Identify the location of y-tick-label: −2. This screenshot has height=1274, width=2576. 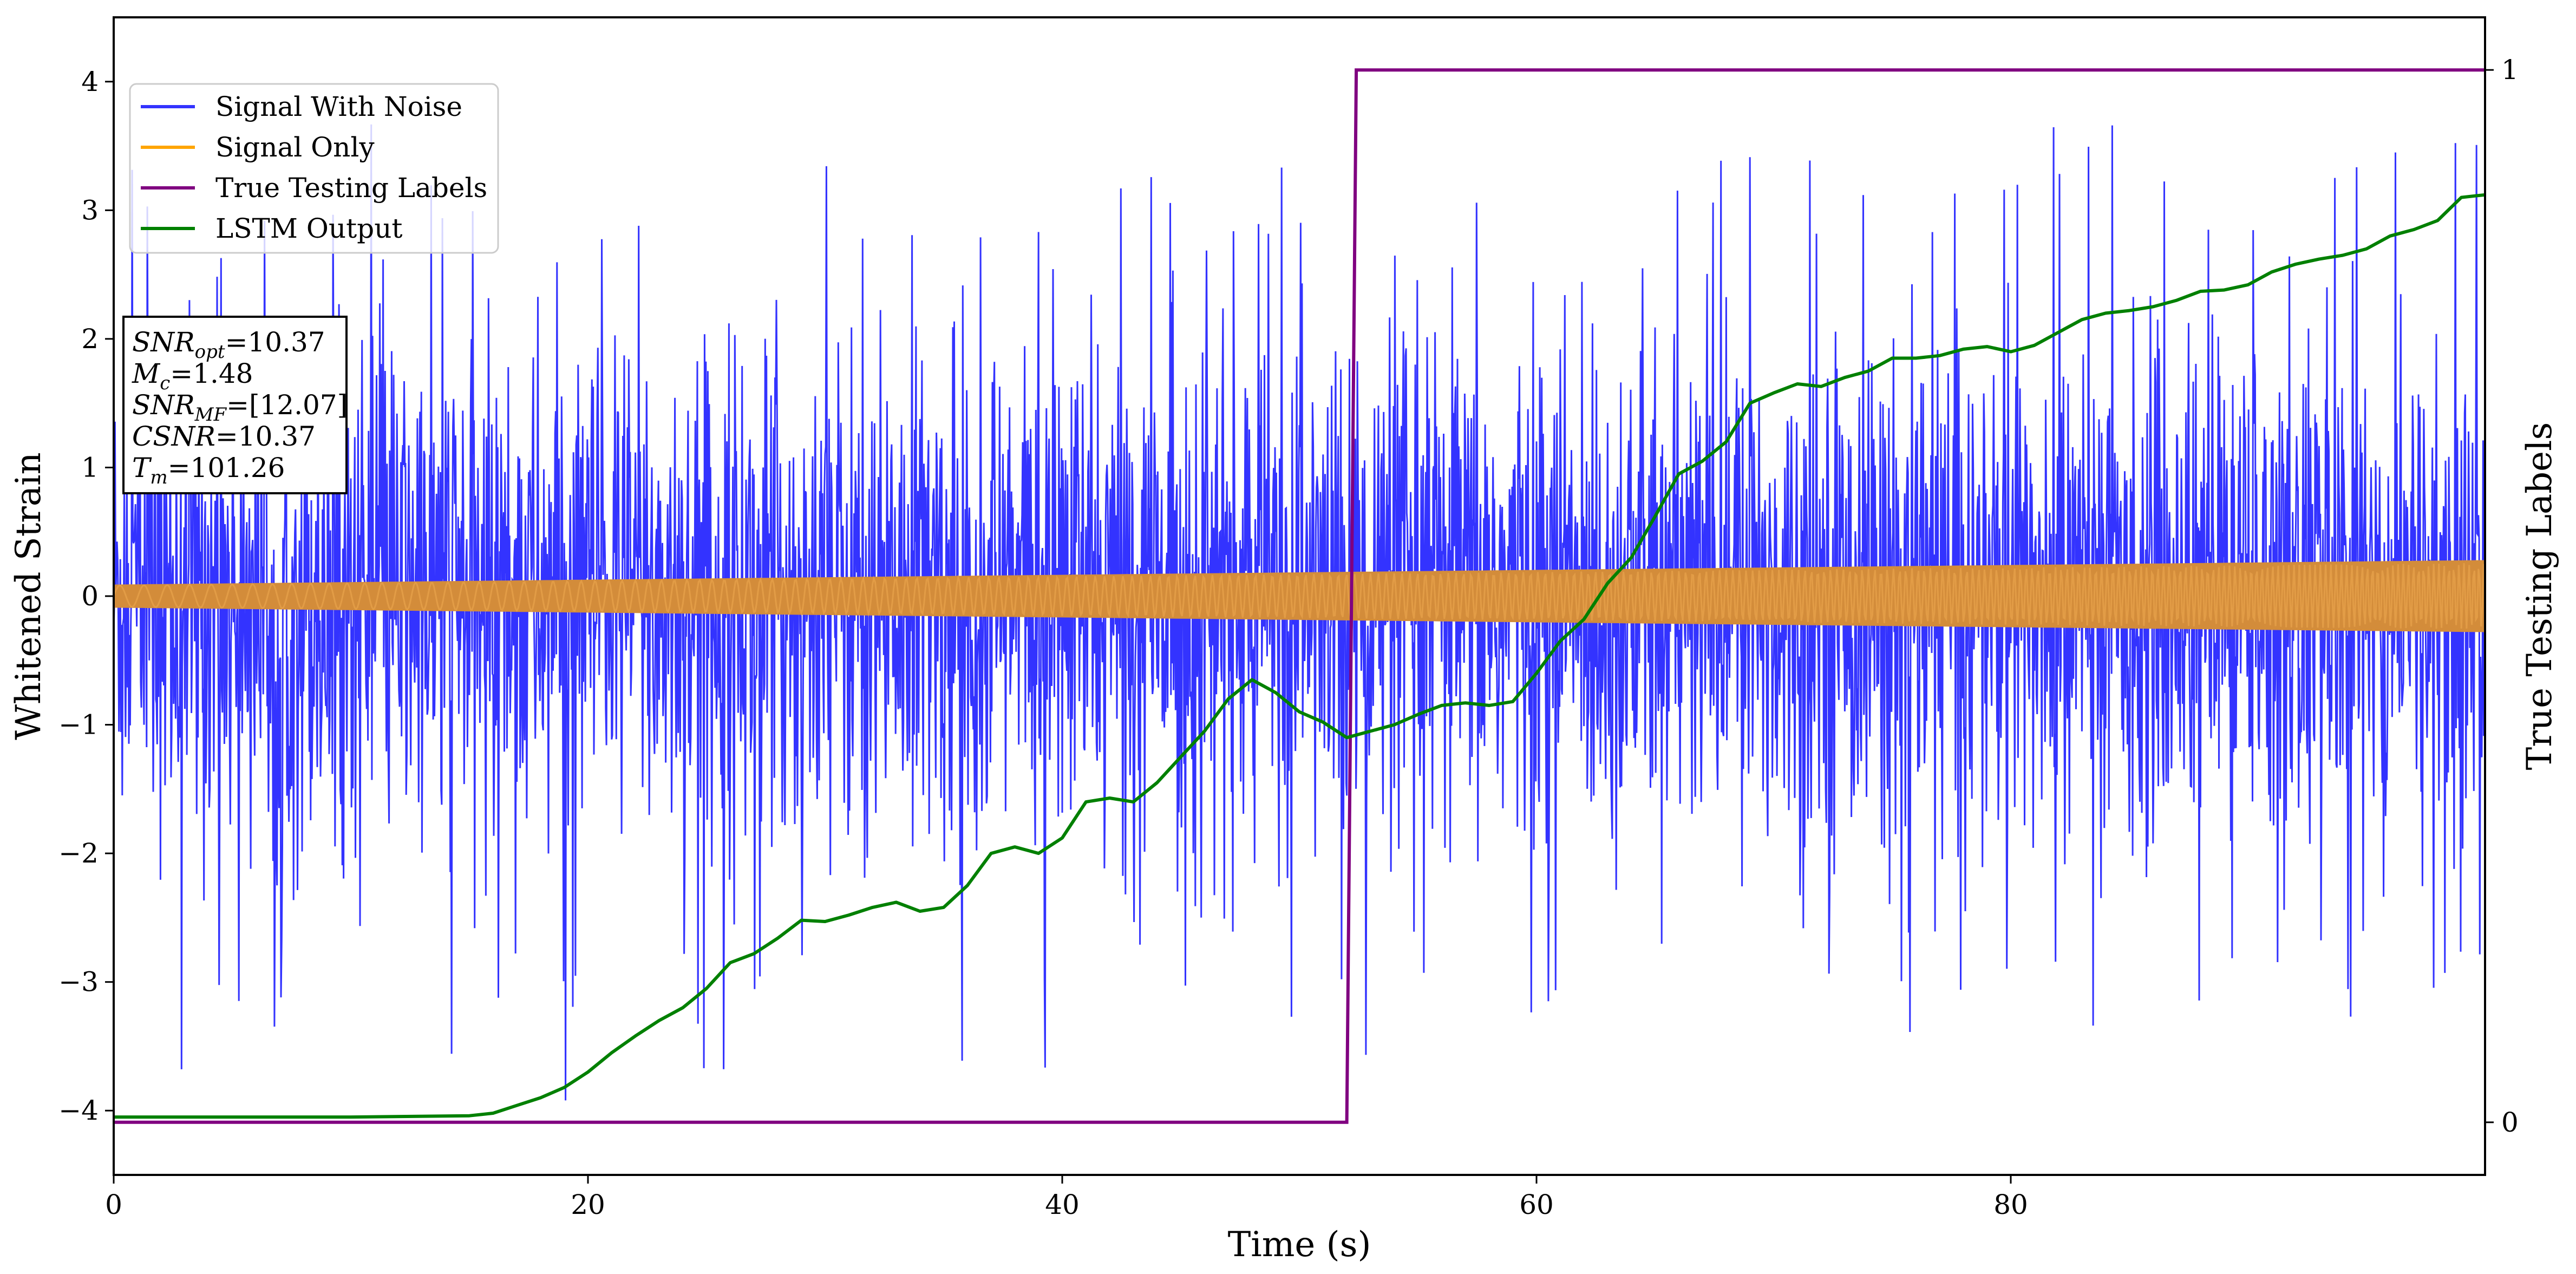
(78, 853).